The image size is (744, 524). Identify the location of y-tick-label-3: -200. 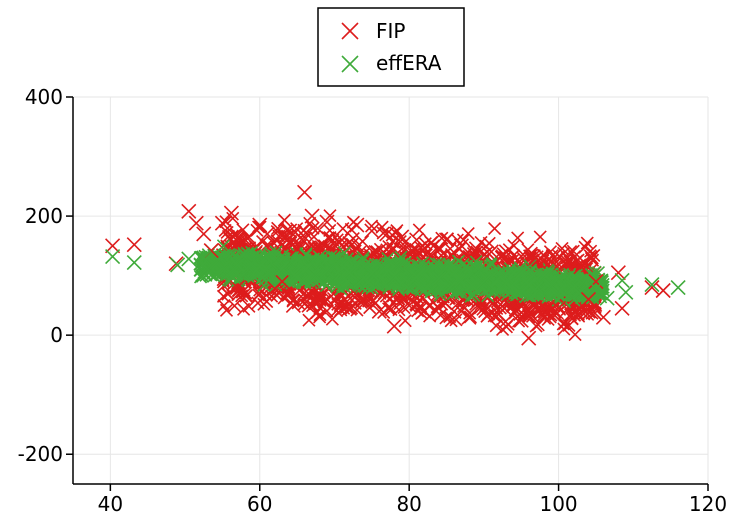
(40, 454).